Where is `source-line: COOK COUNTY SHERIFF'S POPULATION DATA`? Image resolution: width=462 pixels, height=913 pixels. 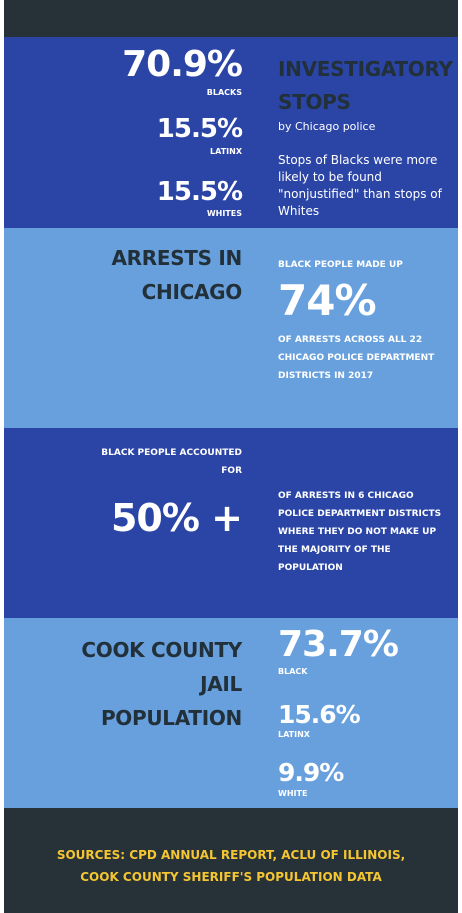 source-line: COOK COUNTY SHERIFF'S POPULATION DATA is located at coordinates (231, 877).